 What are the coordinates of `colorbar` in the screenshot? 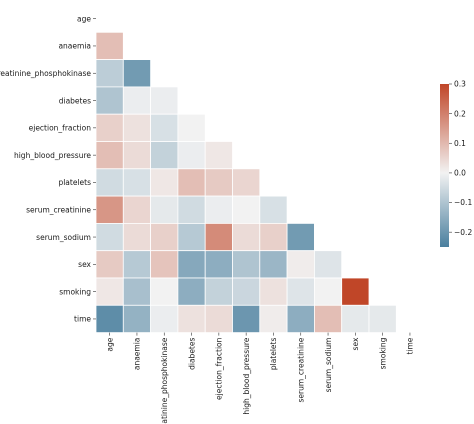 It's located at (444, 165).